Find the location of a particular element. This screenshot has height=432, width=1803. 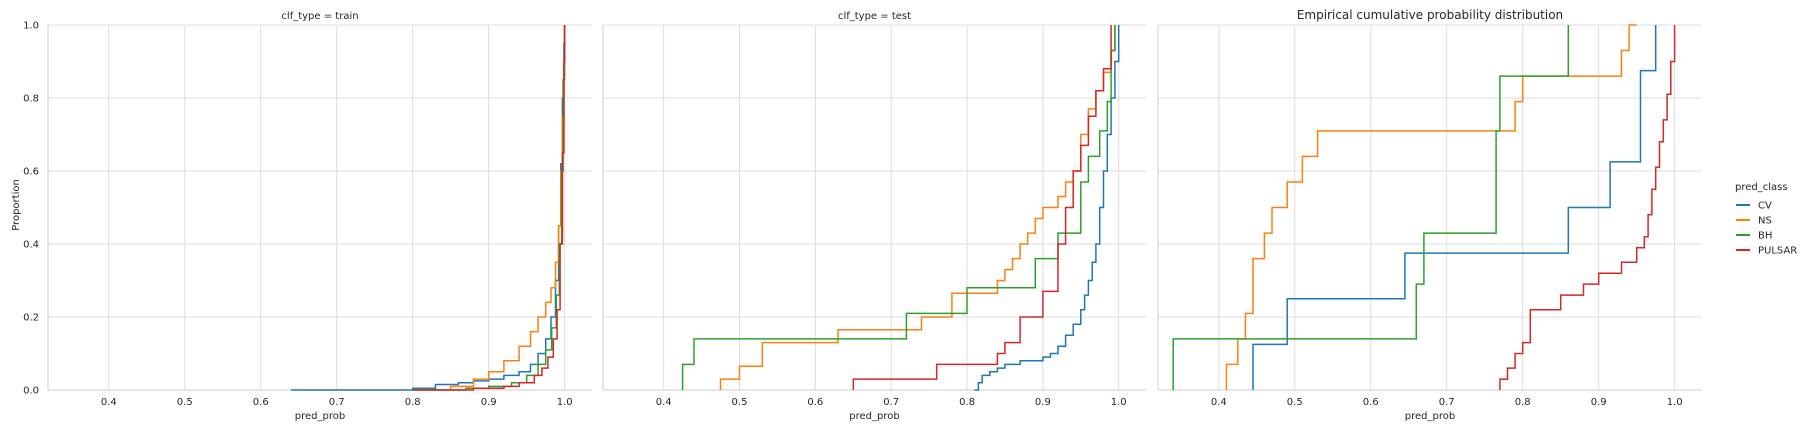

legend-label-bh: BH is located at coordinates (1765, 236).